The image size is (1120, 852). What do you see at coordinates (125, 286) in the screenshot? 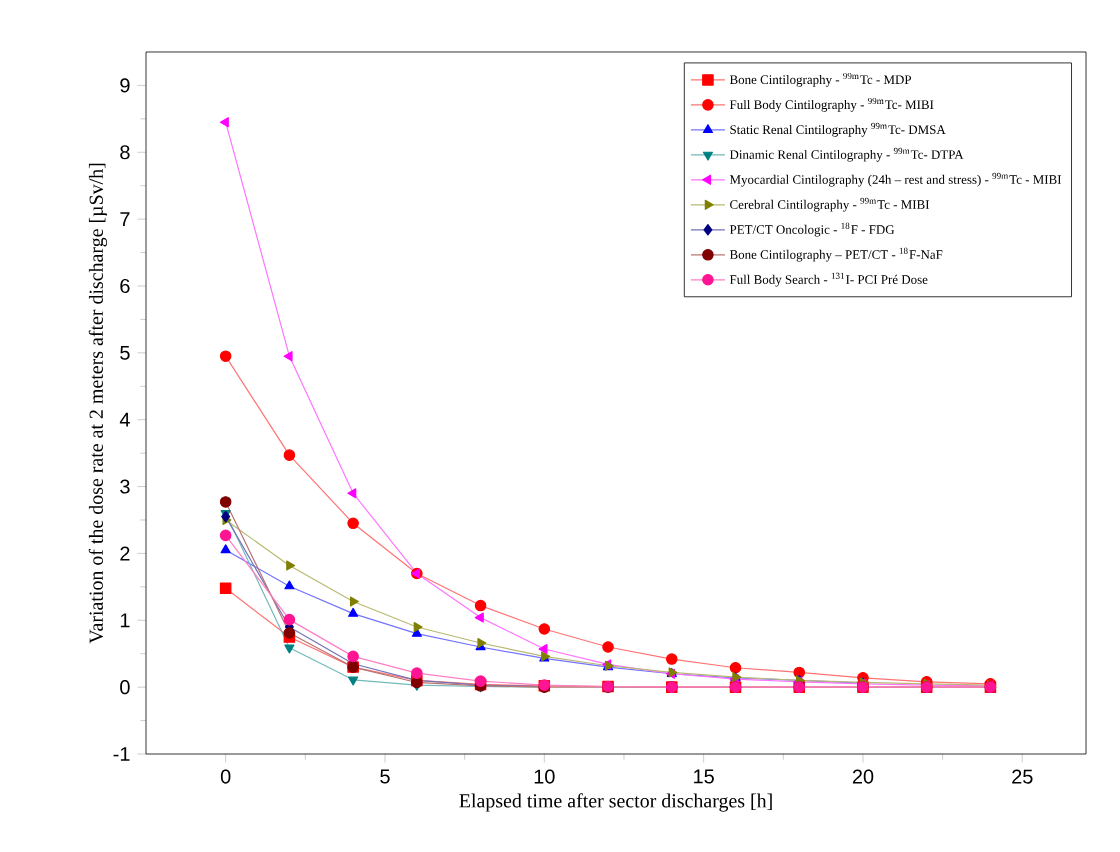
I see `y-tick-label: 6` at bounding box center [125, 286].